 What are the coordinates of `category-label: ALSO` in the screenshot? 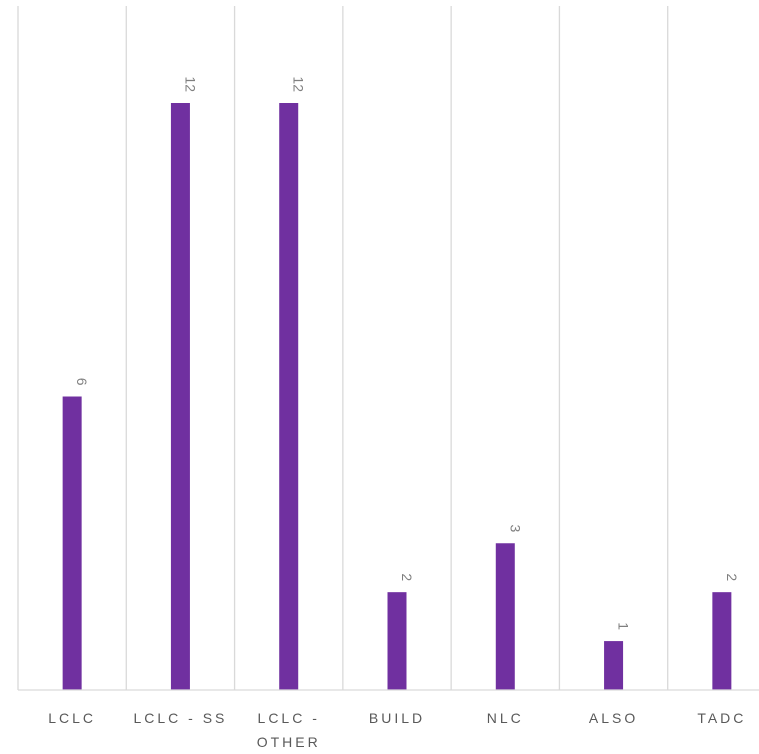 It's located at (613, 718).